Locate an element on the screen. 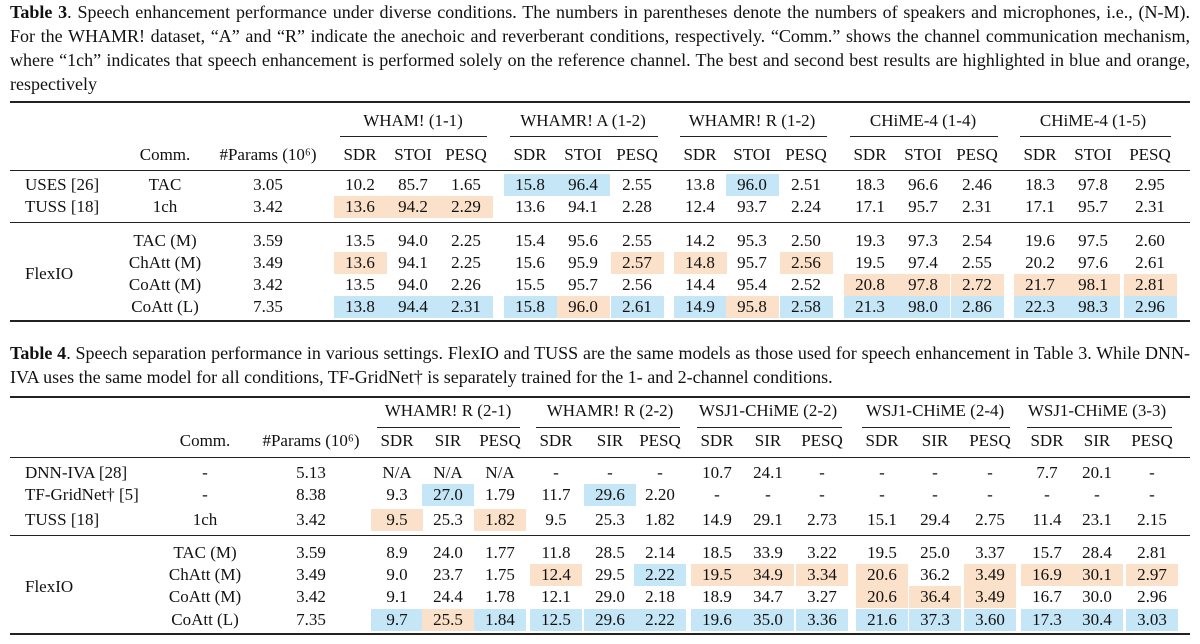  data-cell: 25.0 is located at coordinates (935, 552).